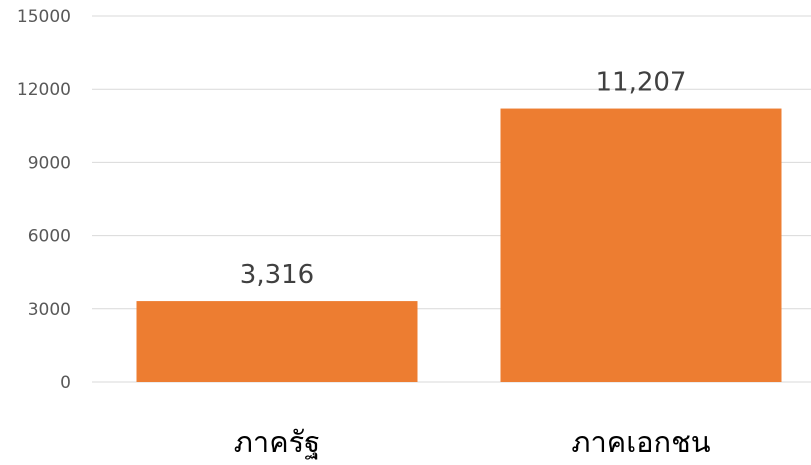  I want to click on bar, so click(277, 341).